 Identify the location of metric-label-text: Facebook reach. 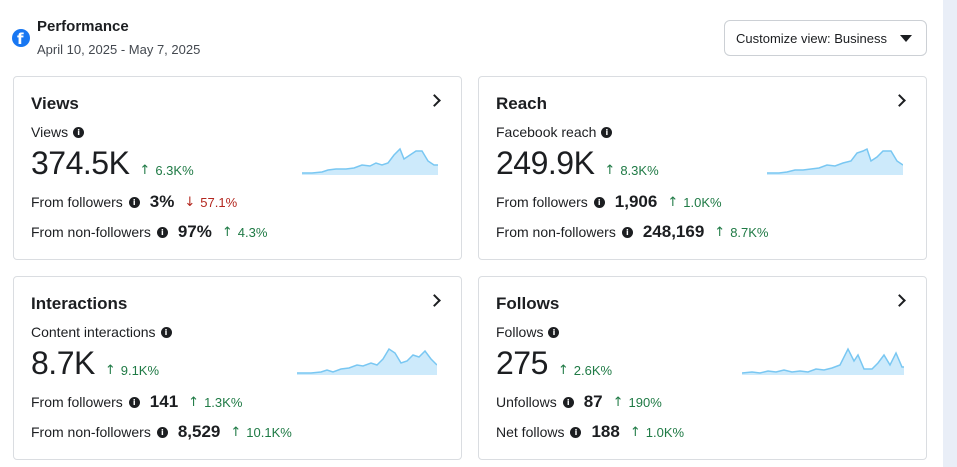
(546, 132).